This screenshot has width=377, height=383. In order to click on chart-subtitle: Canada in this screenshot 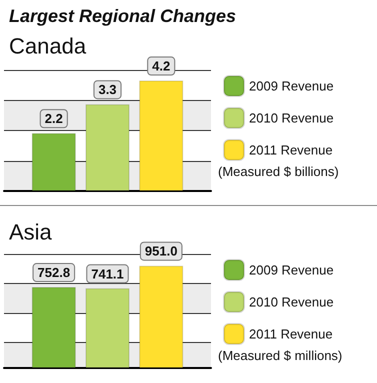, I will do `click(48, 46)`.